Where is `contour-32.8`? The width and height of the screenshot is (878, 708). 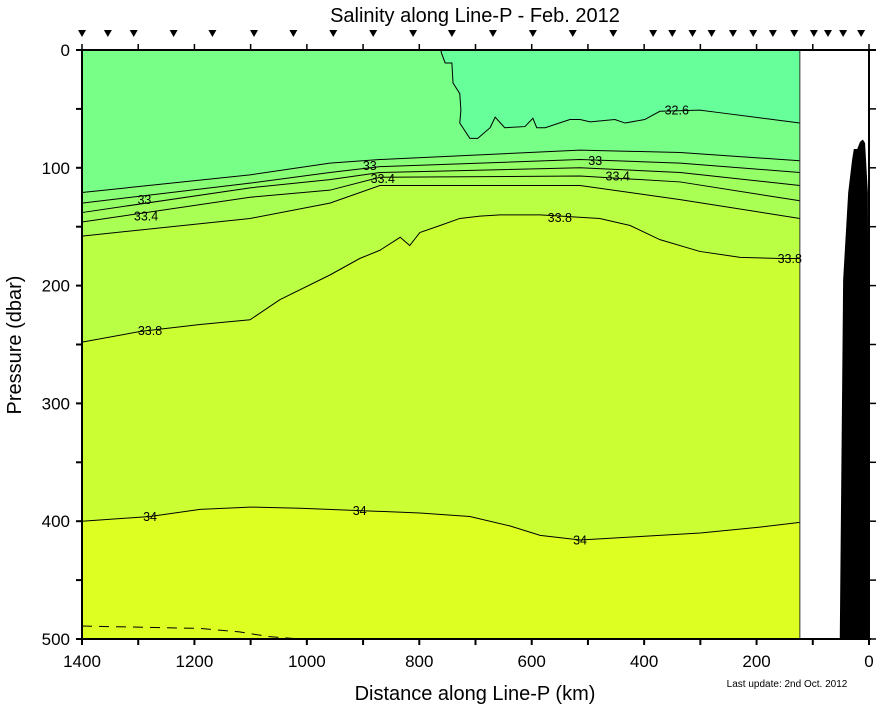
contour-32.8 is located at coordinates (440, 171).